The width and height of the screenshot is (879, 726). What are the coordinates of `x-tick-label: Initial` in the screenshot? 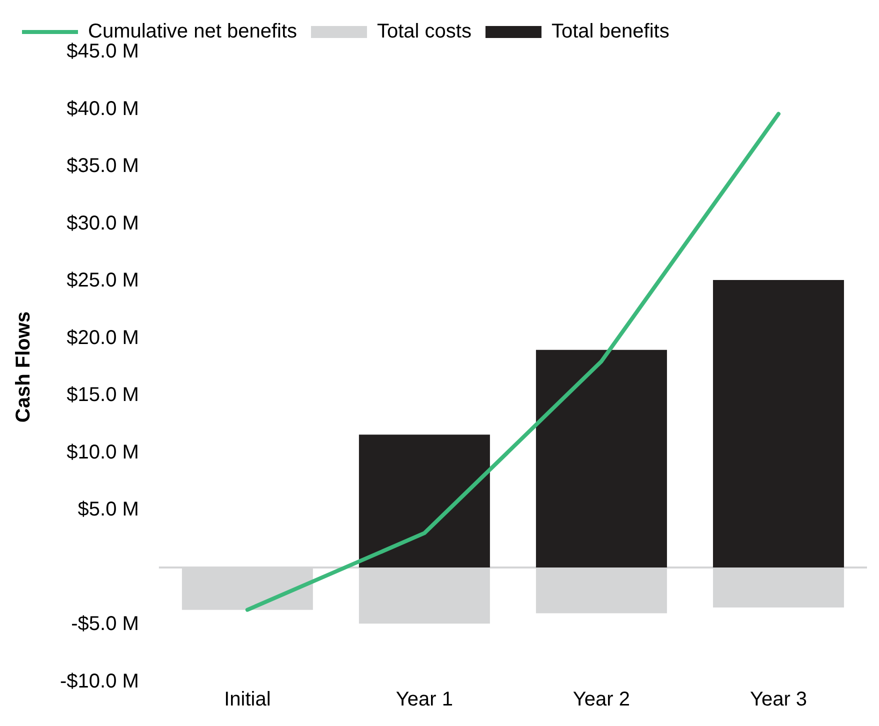 It's located at (247, 699).